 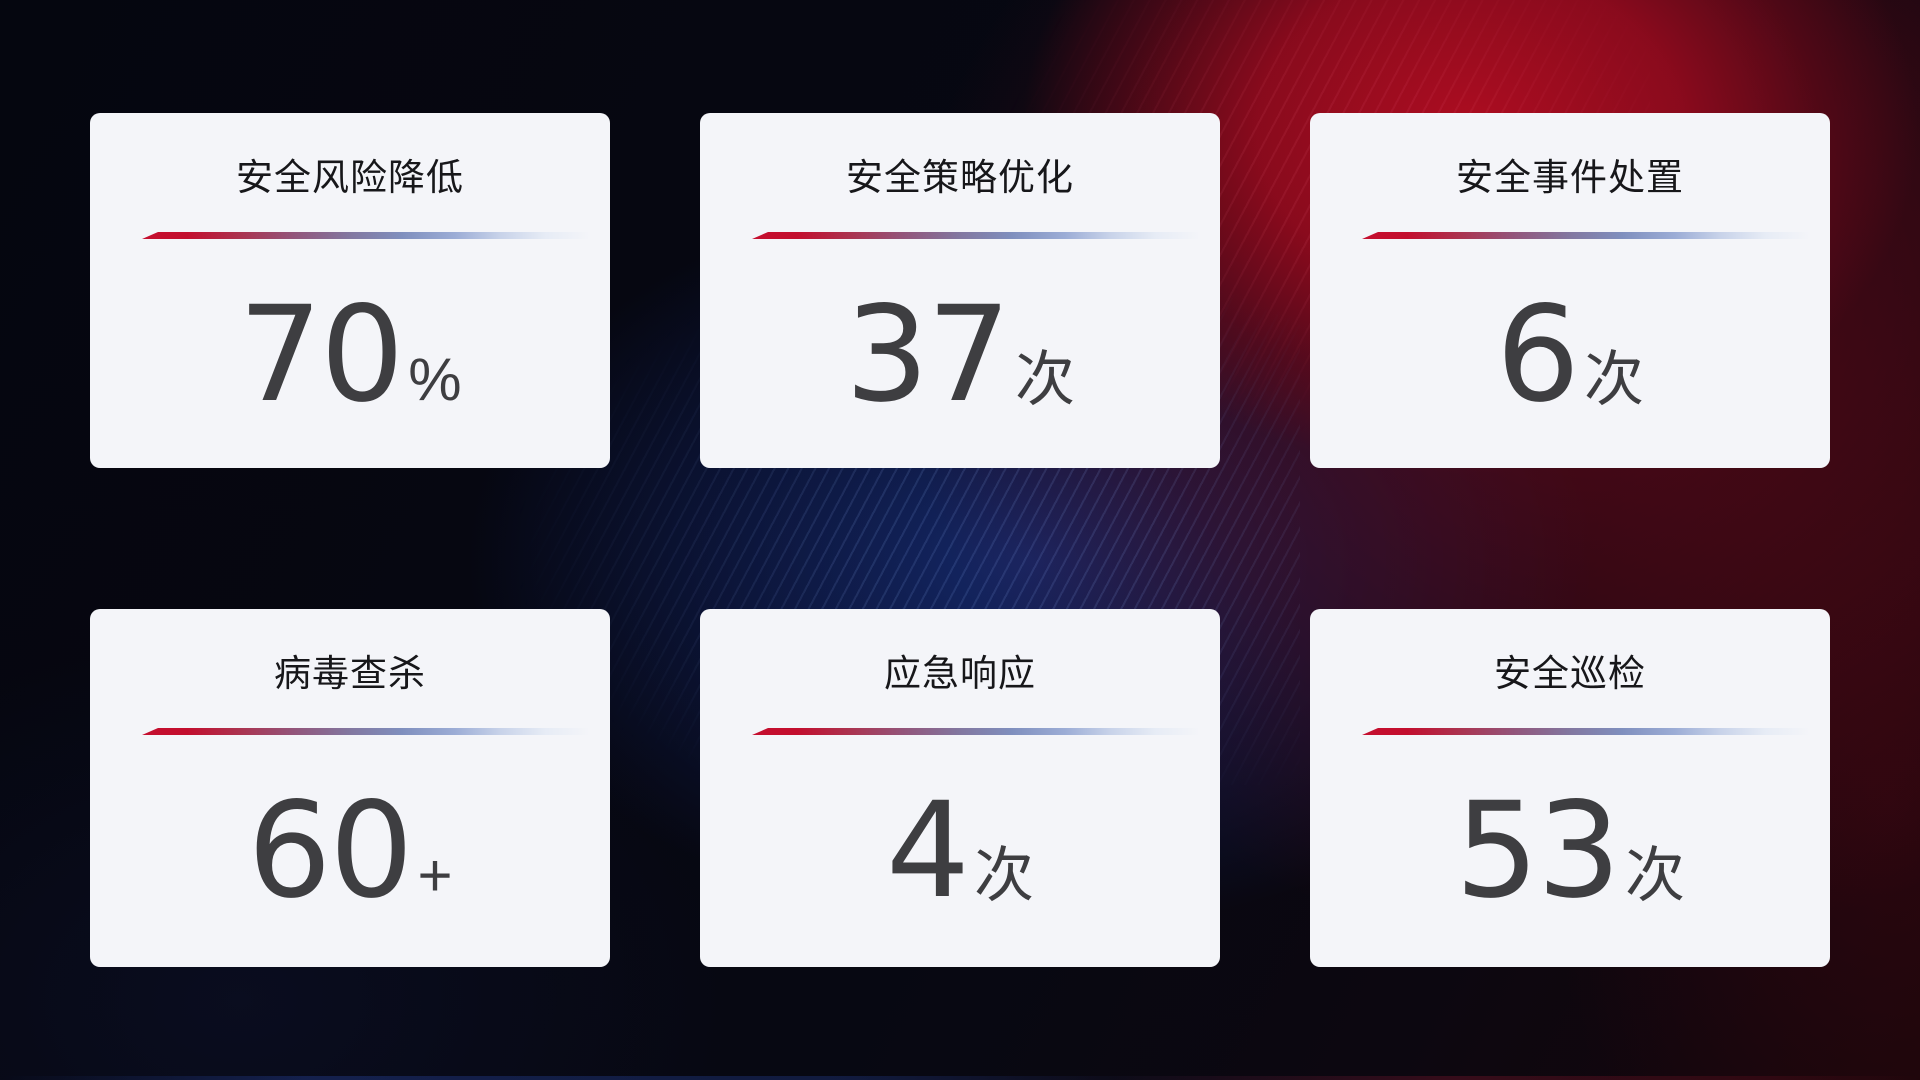 I want to click on stat-card-title: 安全风险降低, so click(x=350, y=177).